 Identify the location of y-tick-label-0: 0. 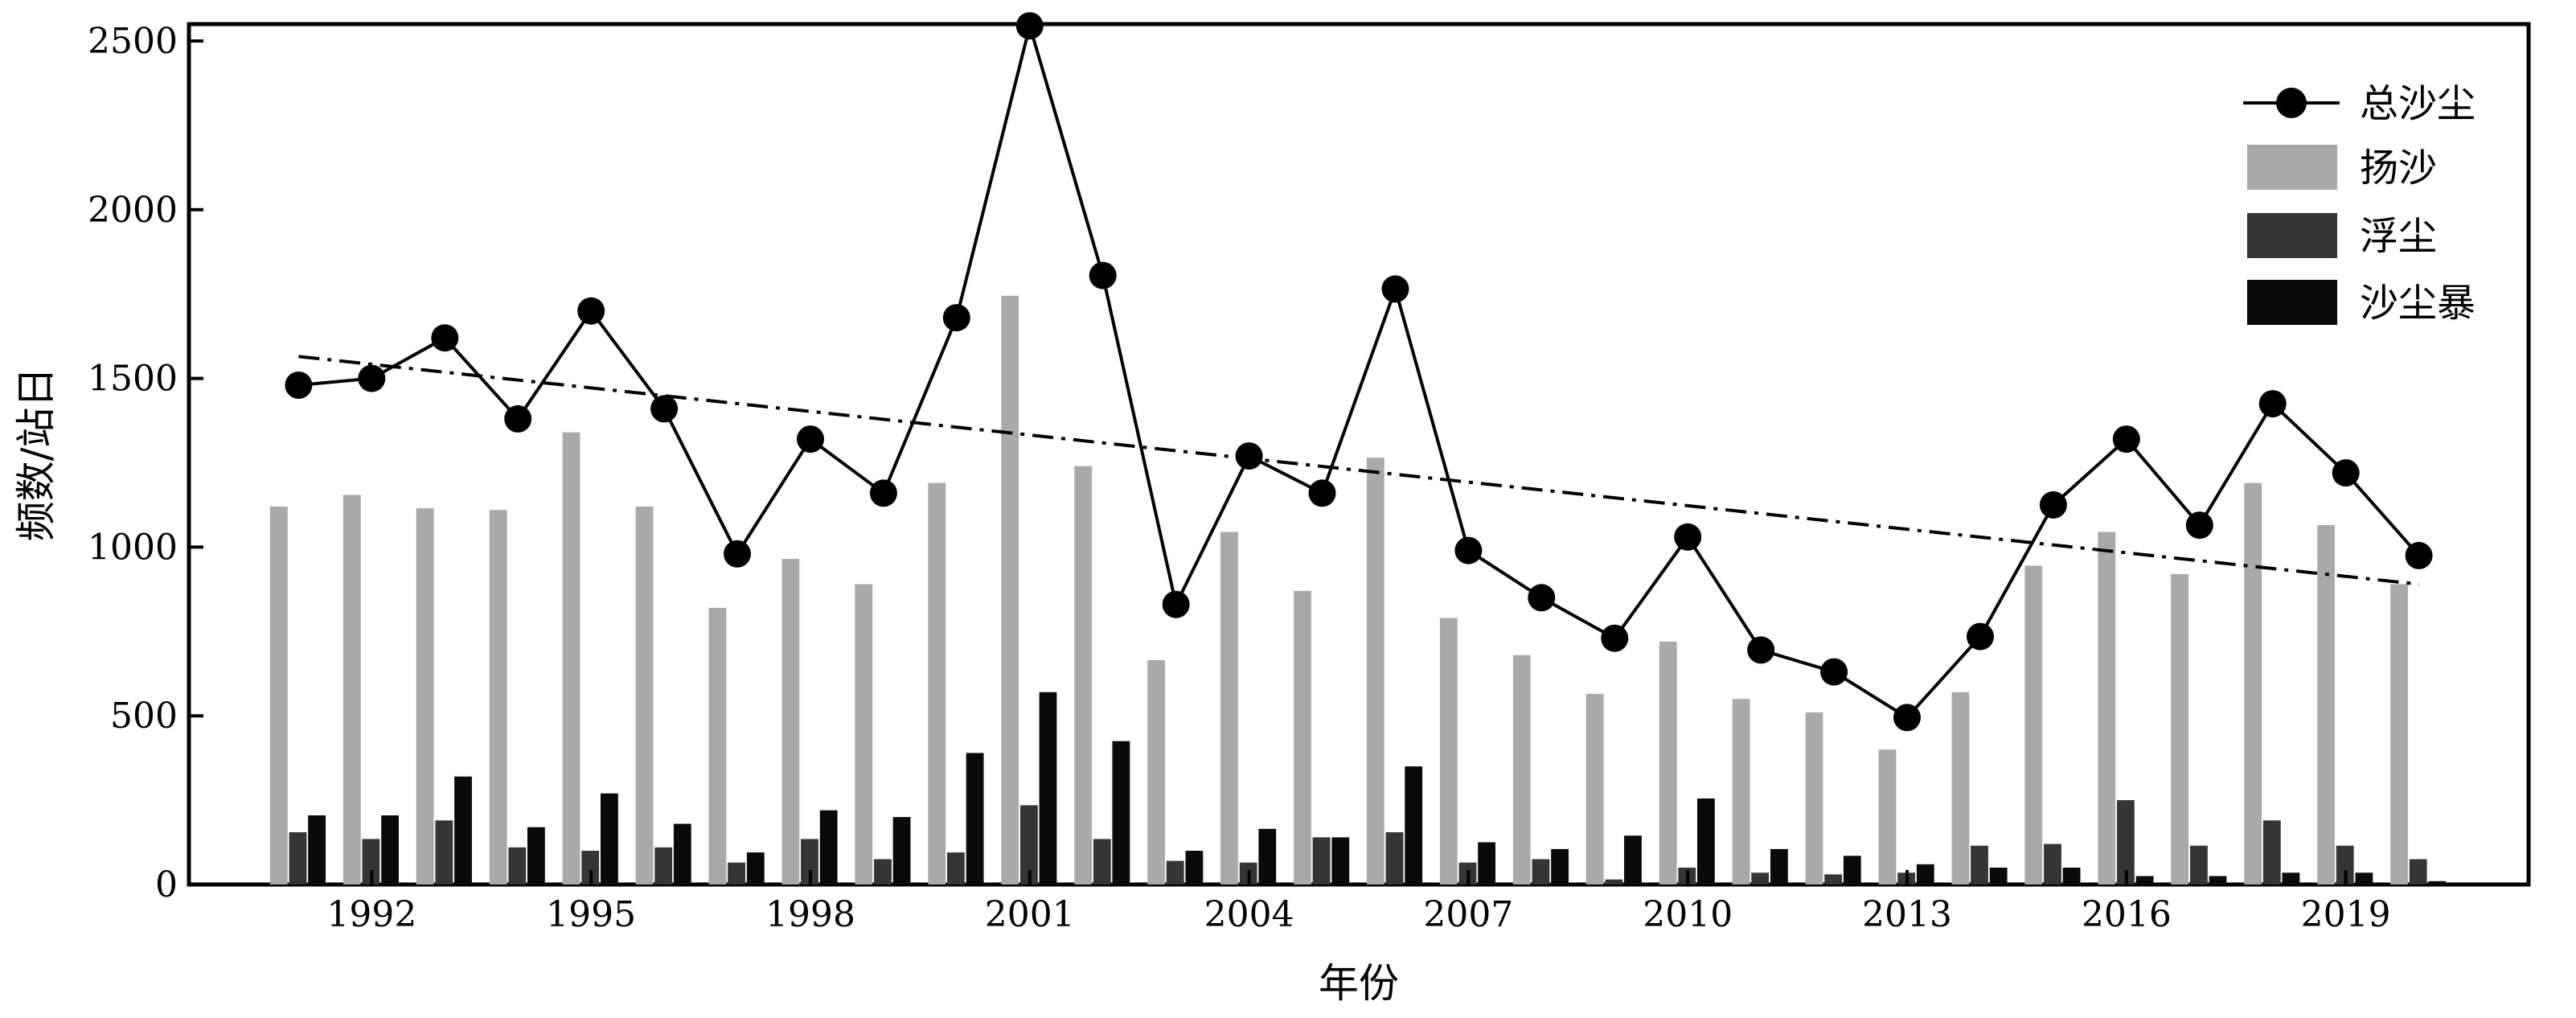
(166, 885).